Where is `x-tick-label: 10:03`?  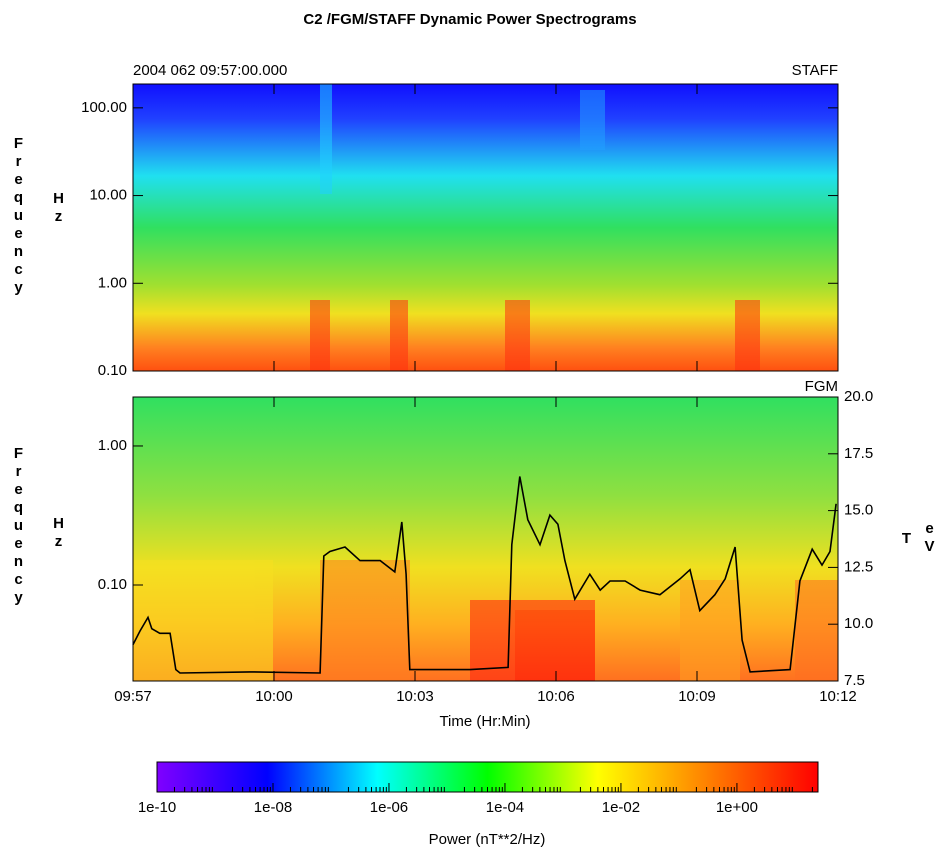 x-tick-label: 10:03 is located at coordinates (415, 696).